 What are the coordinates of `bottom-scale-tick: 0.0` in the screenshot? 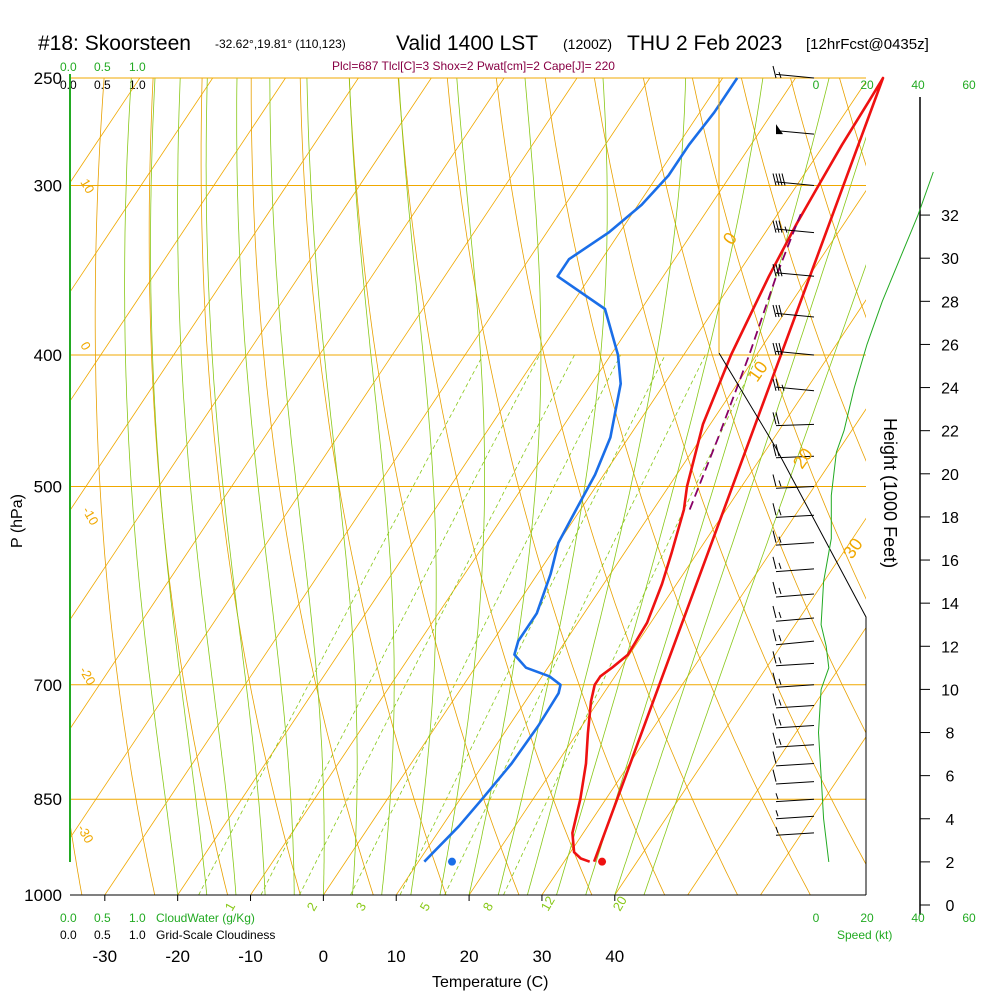 It's located at (68, 935).